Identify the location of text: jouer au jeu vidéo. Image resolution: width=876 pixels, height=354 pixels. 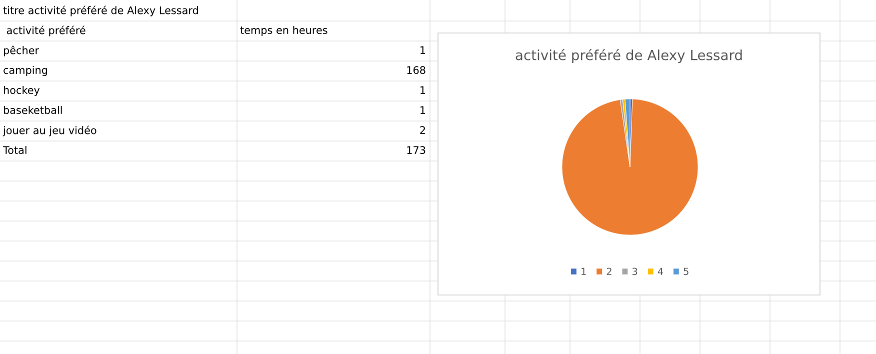
(49, 131).